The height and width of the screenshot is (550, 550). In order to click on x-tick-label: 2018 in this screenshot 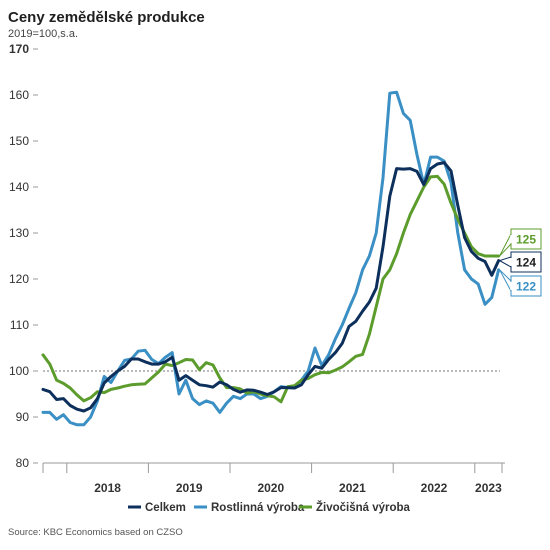, I will do `click(107, 488)`.